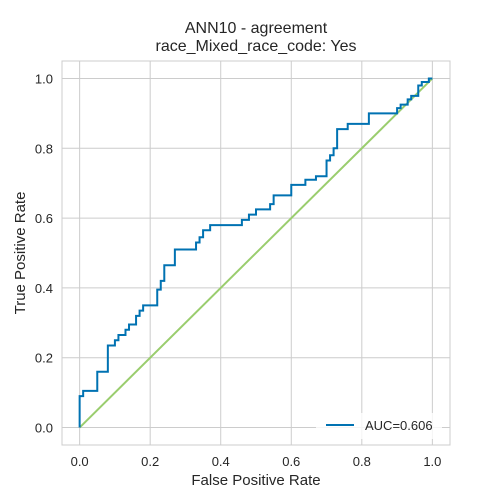 This screenshot has width=500, height=500. I want to click on chart-title: ANN10 - agreement, so click(256, 28).